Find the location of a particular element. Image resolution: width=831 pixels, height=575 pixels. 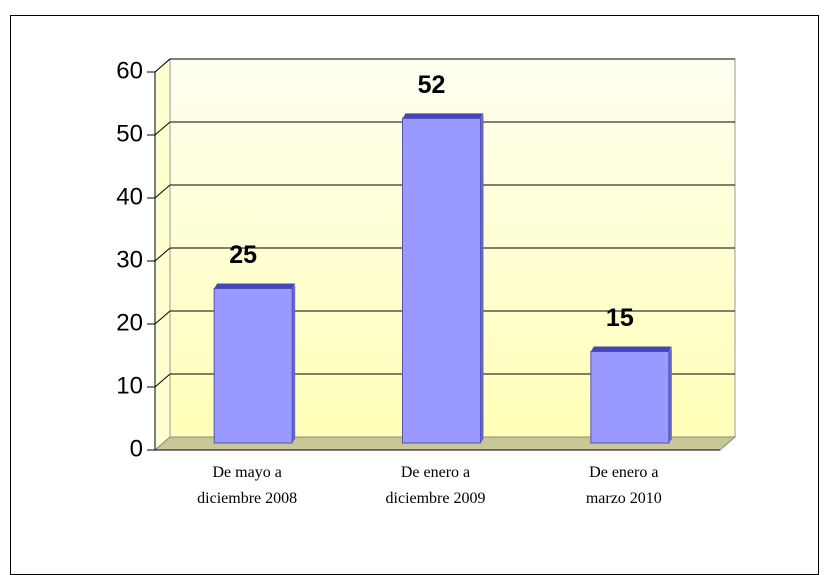

y-tick-label: 0 is located at coordinates (136, 448).